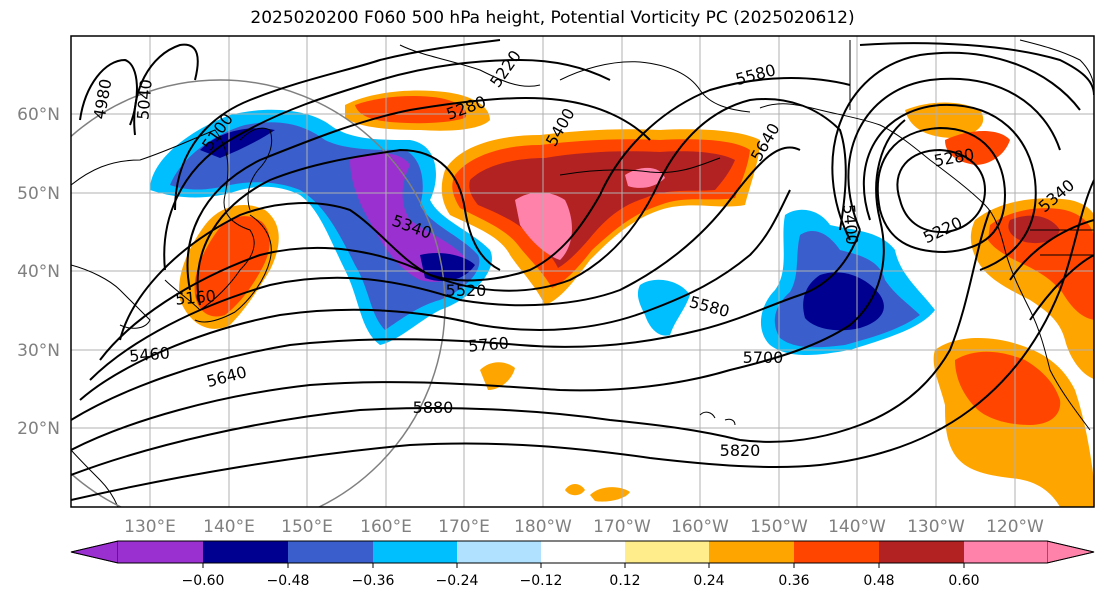 Image resolution: width=1105 pixels, height=601 pixels. What do you see at coordinates (1015, 527) in the screenshot?
I see `lon-label: 120°W` at bounding box center [1015, 527].